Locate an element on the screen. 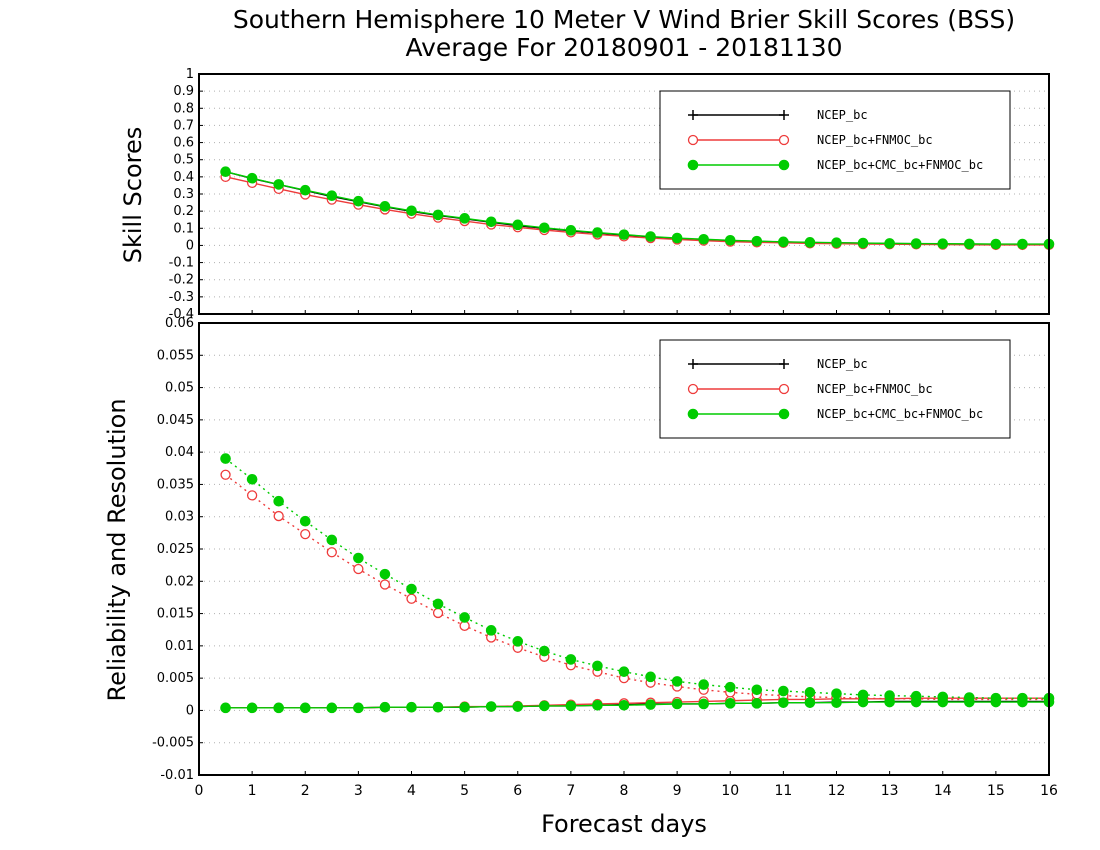  y-tick-label: 0.9 is located at coordinates (183, 91).